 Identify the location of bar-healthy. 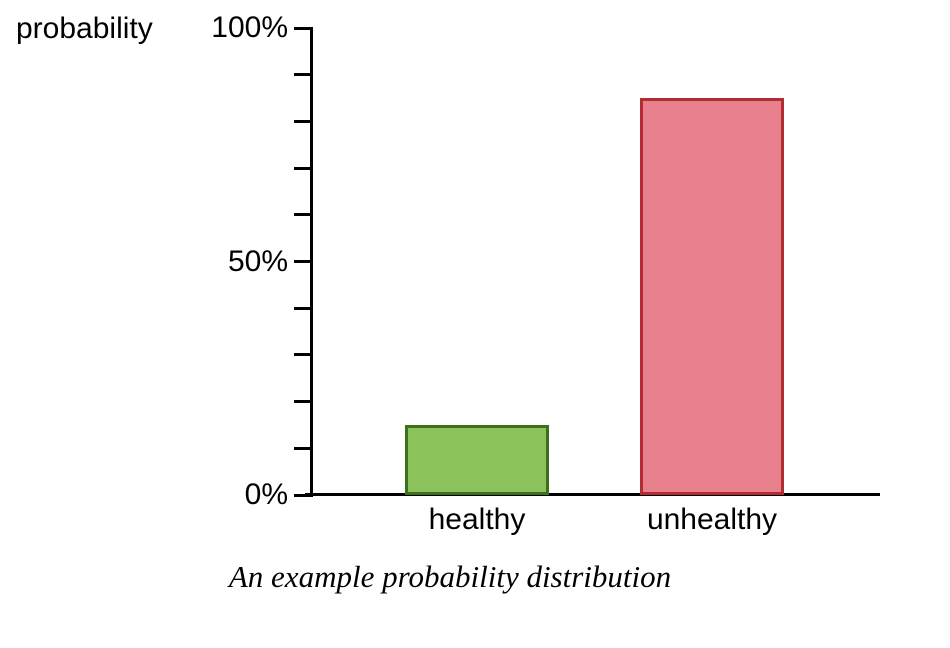
(477, 459).